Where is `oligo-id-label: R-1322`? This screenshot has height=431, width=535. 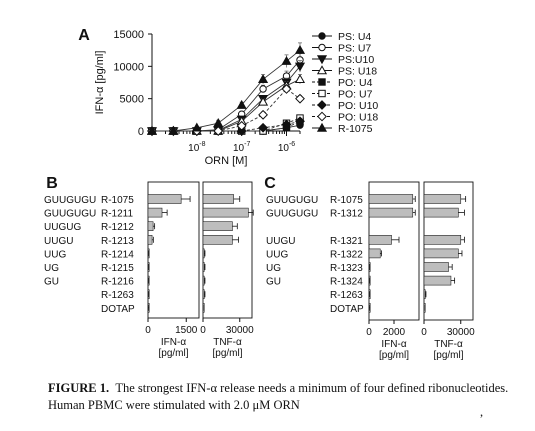
oligo-id-label: R-1322 is located at coordinates (346, 254).